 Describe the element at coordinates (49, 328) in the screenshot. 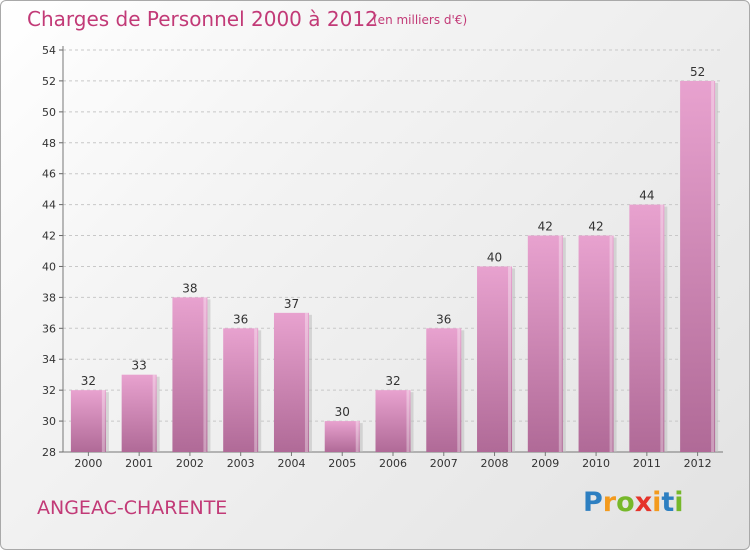

I see `y-tick-label: 36` at that location.